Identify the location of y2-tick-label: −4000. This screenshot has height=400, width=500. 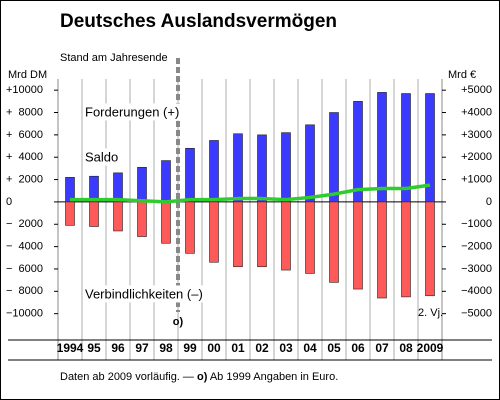
(476, 291).